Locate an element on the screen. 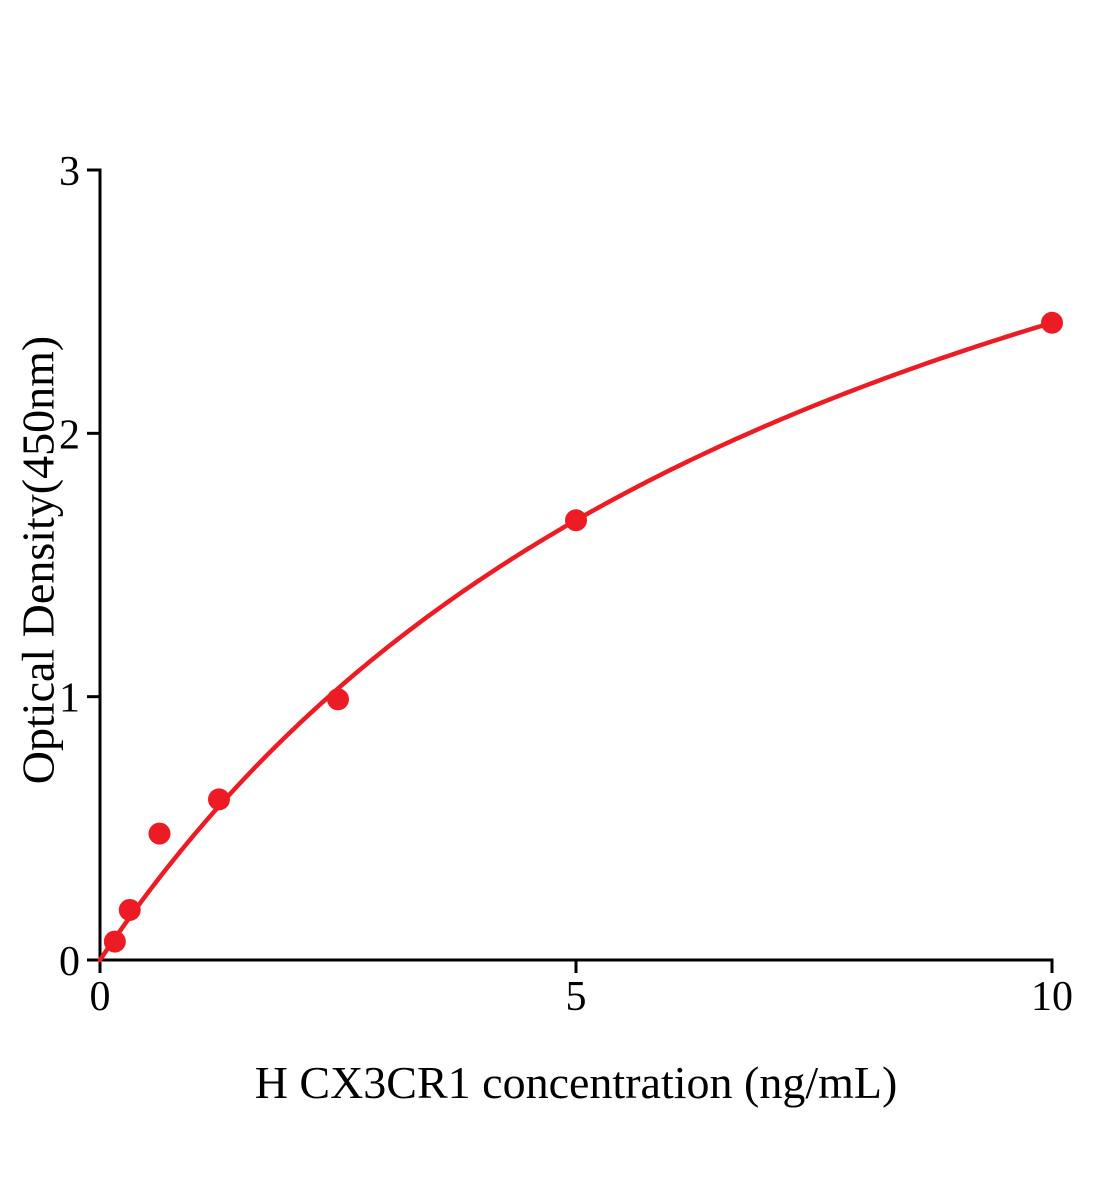 Image resolution: width=1104 pixels, height=1200 pixels. x-tick-label: 10 is located at coordinates (1052, 997).